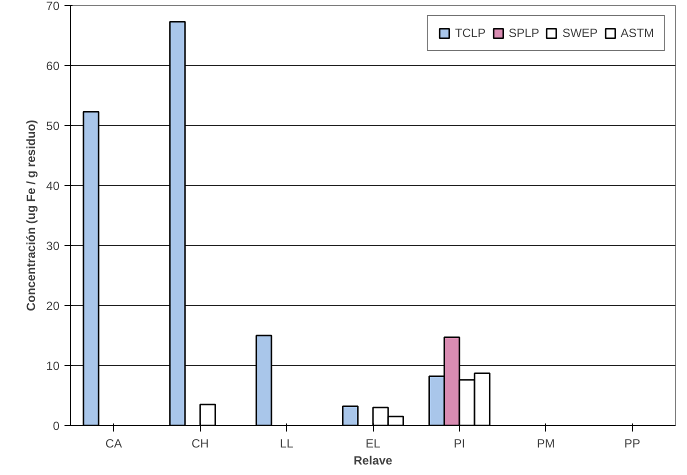  What do you see at coordinates (53, 366) in the screenshot?
I see `y-tick-label: 10` at bounding box center [53, 366].